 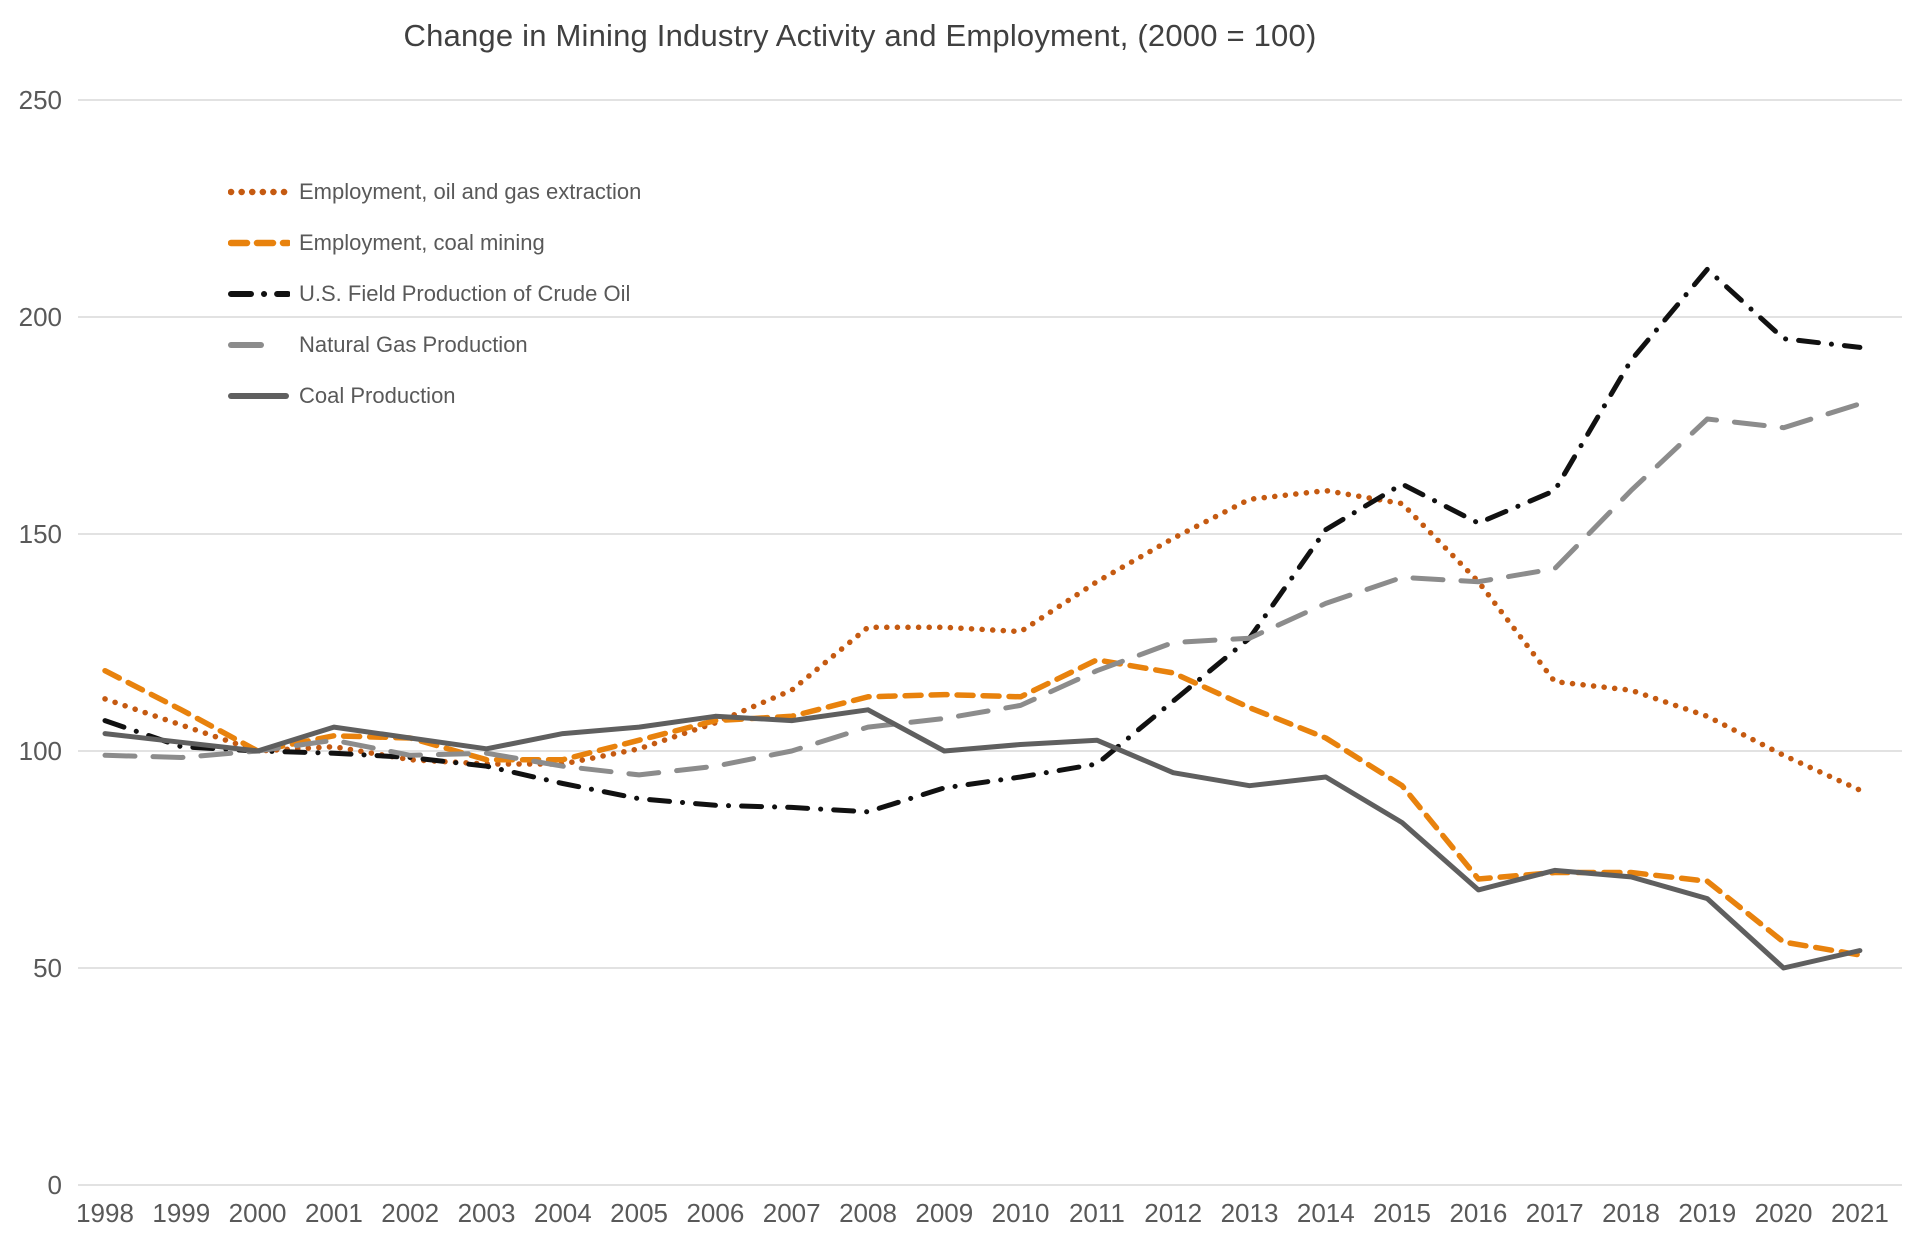 What do you see at coordinates (259, 242) in the screenshot?
I see `employment-coal-mining-swatch-icon` at bounding box center [259, 242].